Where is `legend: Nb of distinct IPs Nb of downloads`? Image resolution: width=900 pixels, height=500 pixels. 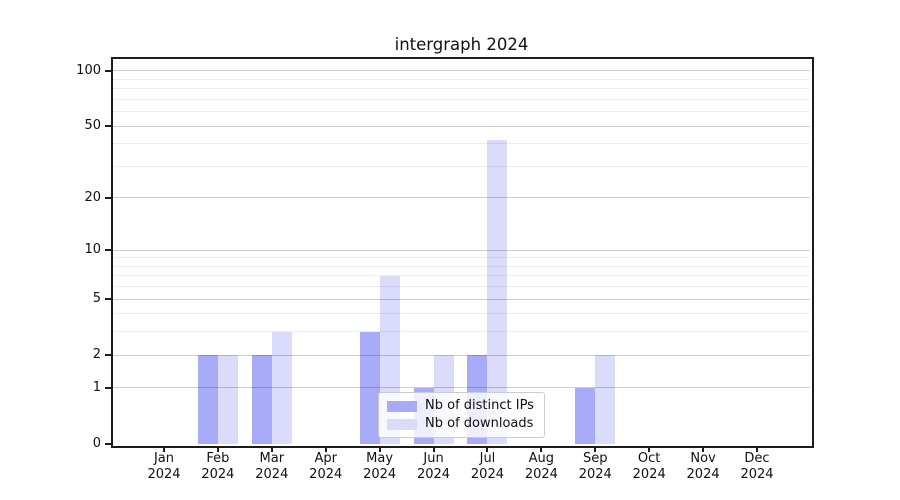
legend: Nb of distinct IPs Nb of downloads is located at coordinates (461, 415).